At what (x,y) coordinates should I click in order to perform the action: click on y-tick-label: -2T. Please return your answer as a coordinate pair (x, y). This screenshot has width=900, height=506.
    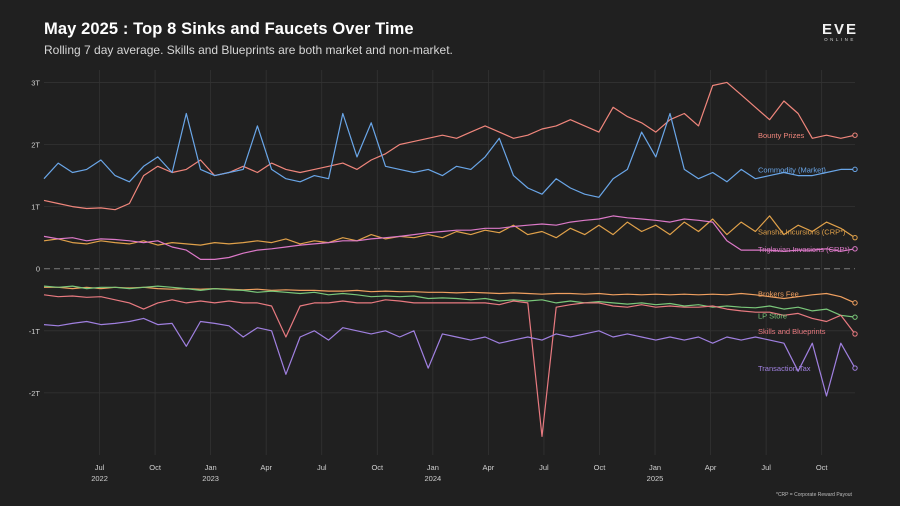
    Looking at the image, I should click on (35, 393).